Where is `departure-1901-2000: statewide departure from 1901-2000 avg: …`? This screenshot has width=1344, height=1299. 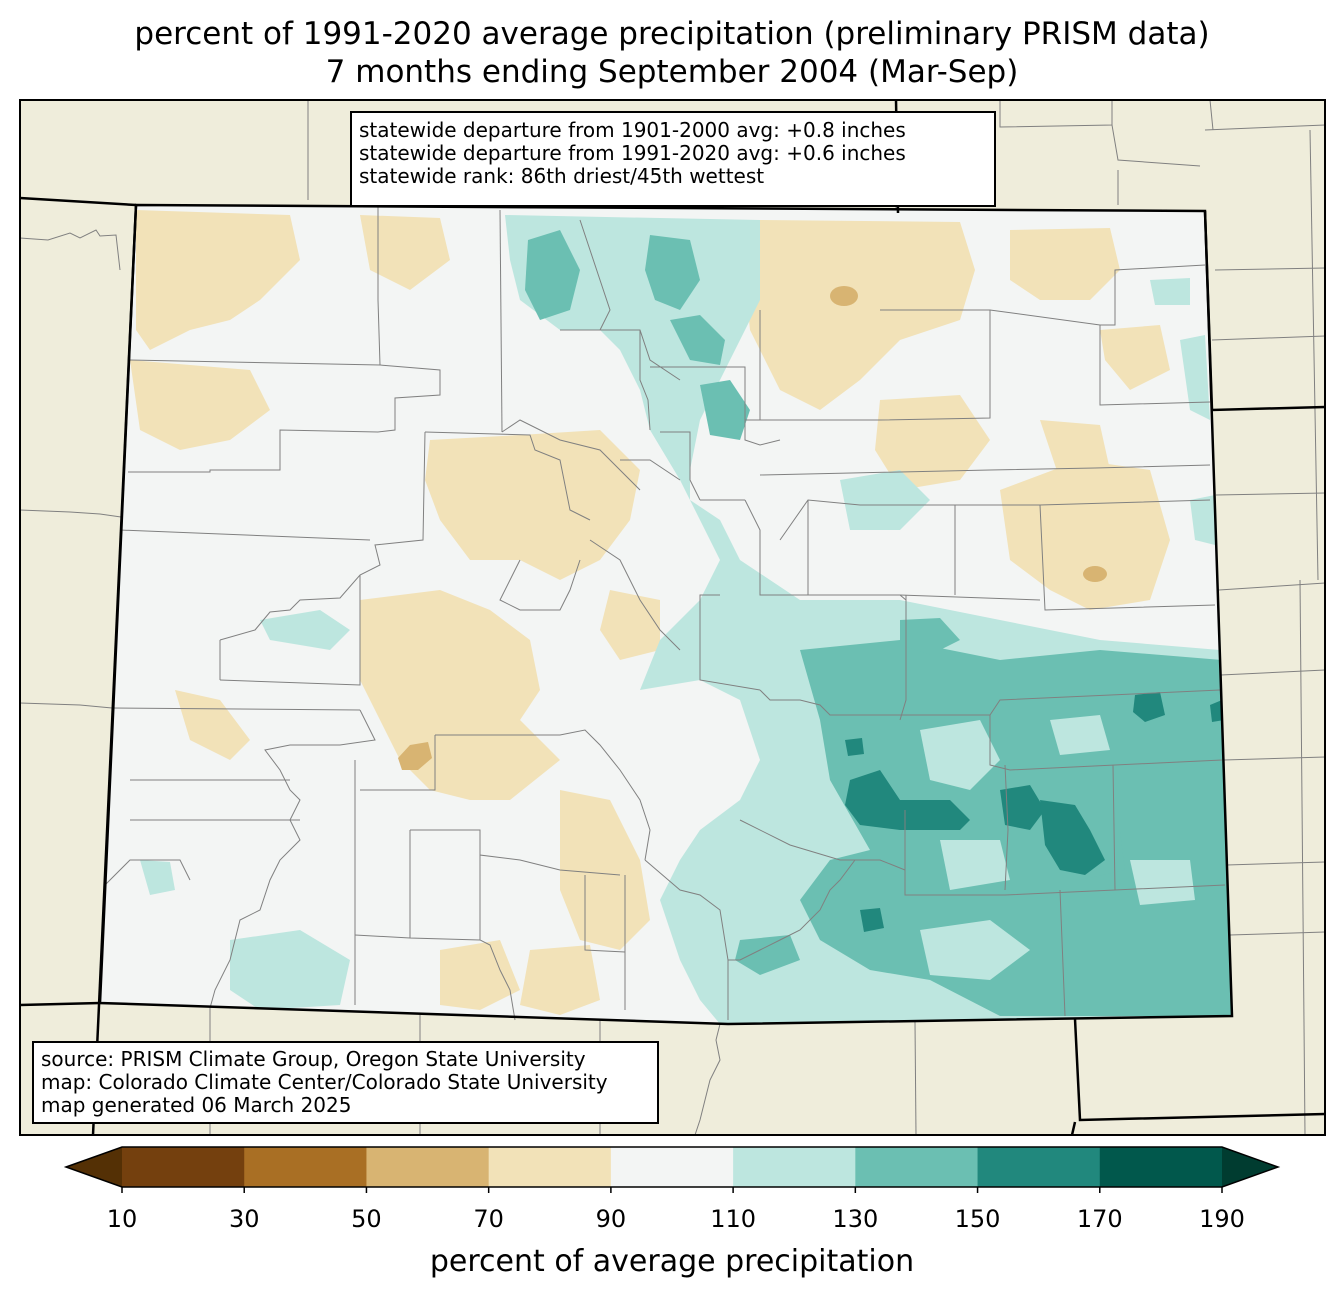
departure-1901-2000: statewide departure from 1901-2000 avg: … is located at coordinates (632, 130).